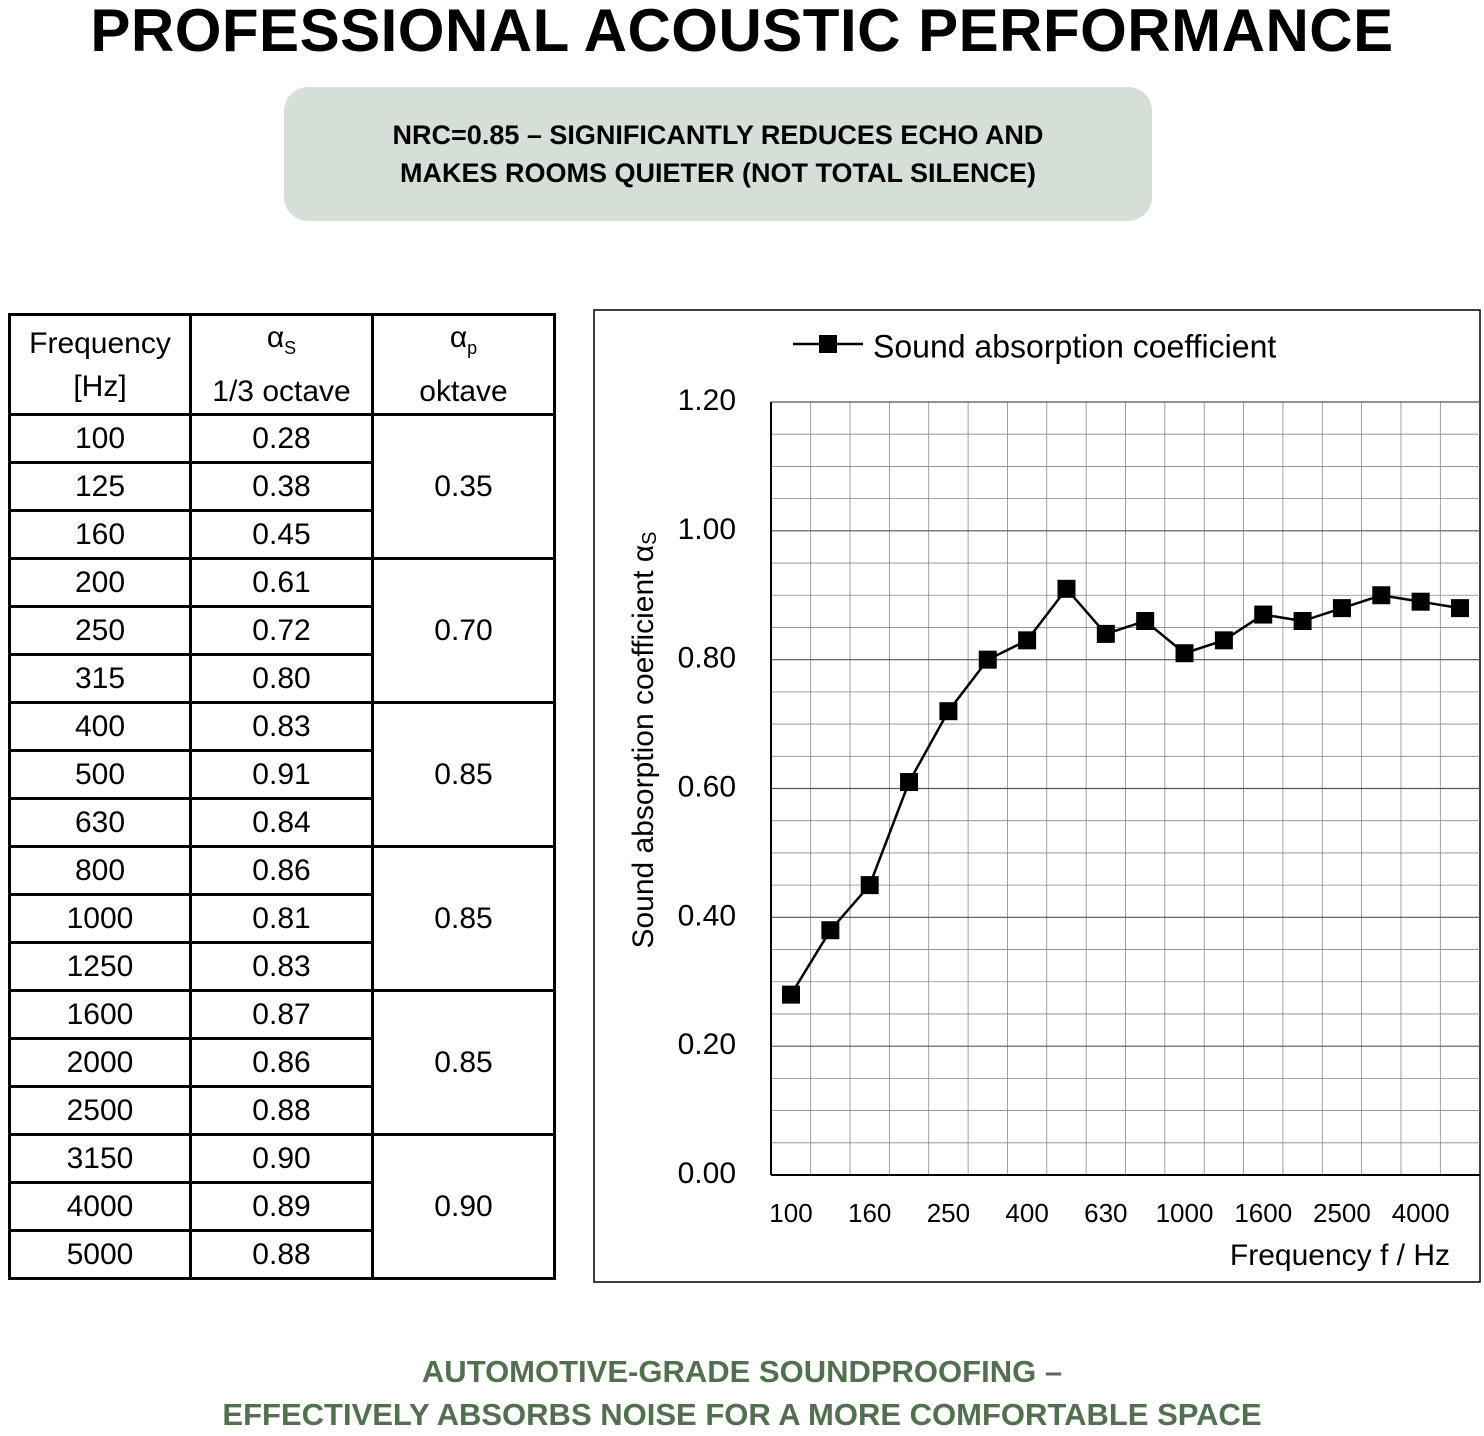 This screenshot has height=1436, width=1484. What do you see at coordinates (282, 1062) in the screenshot?
I see `table-row: 1600 0.87 0.85` at bounding box center [282, 1062].